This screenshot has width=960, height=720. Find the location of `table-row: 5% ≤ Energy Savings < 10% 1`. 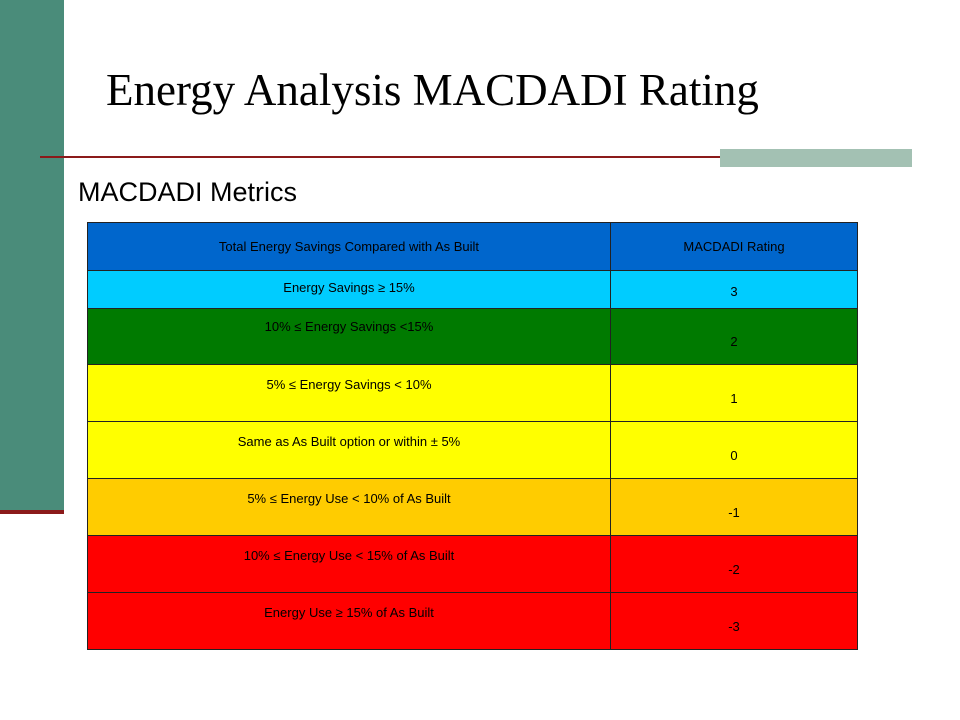

table-row: 5% ≤ Energy Savings < 10% 1 is located at coordinates (472, 393).